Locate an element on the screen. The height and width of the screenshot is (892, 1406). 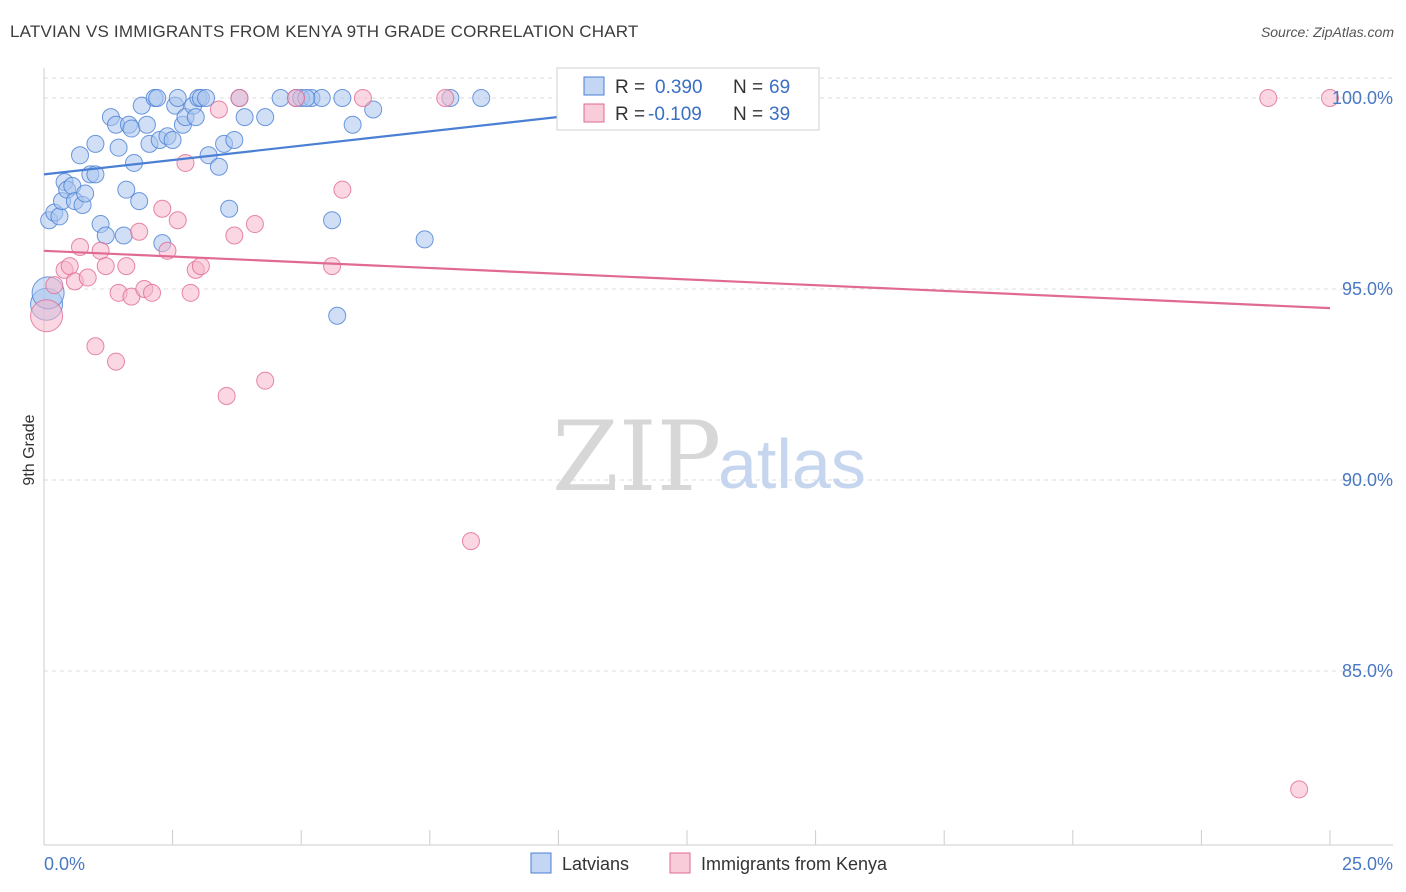
kenya-swatch is located at coordinates (594, 113).